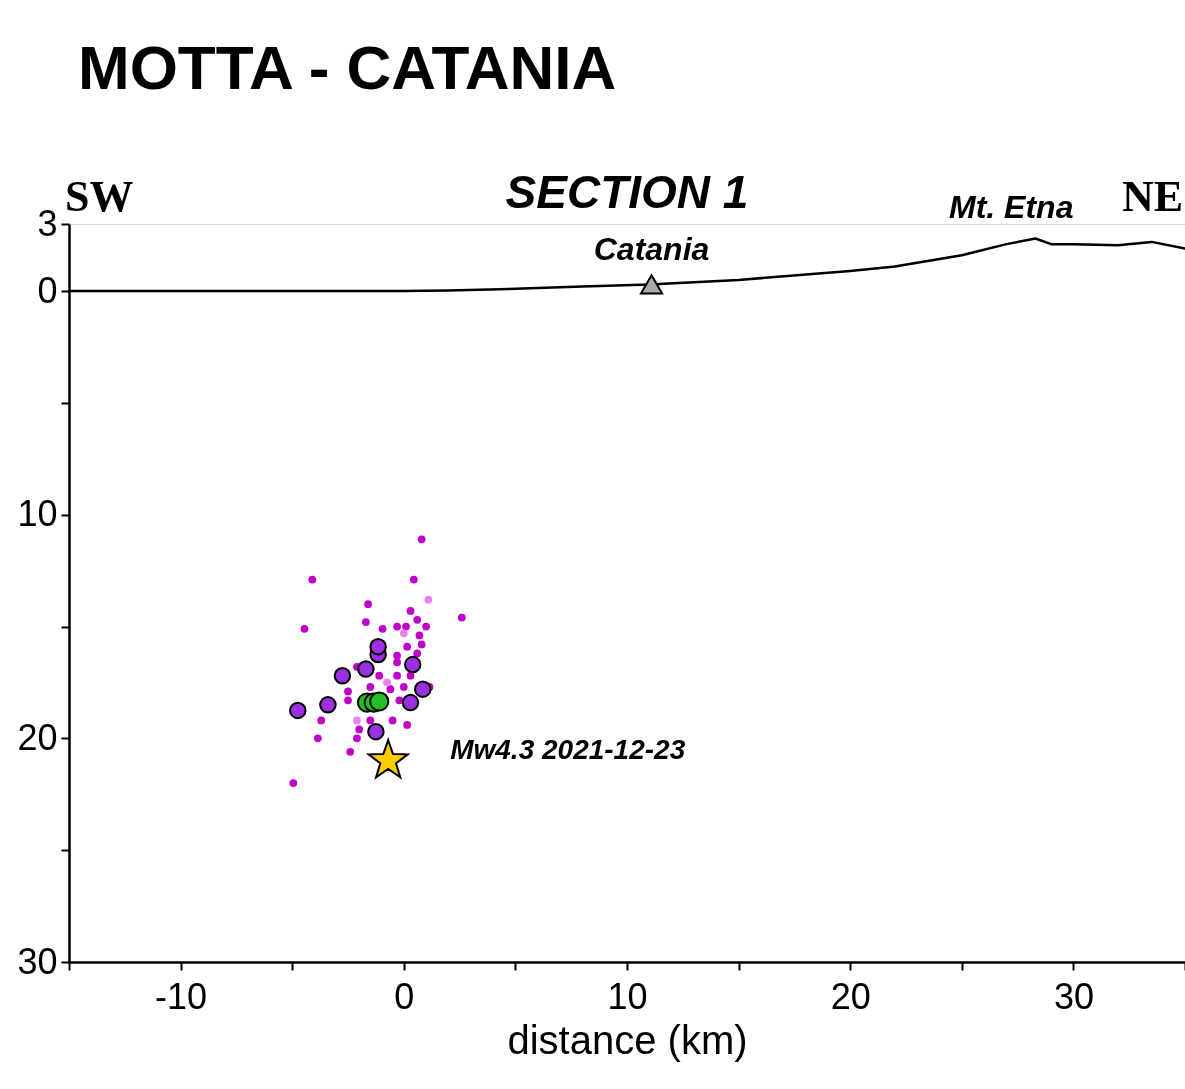 Image resolution: width=1185 pixels, height=1089 pixels. What do you see at coordinates (37, 961) in the screenshot?
I see `y-tick-label: 30` at bounding box center [37, 961].